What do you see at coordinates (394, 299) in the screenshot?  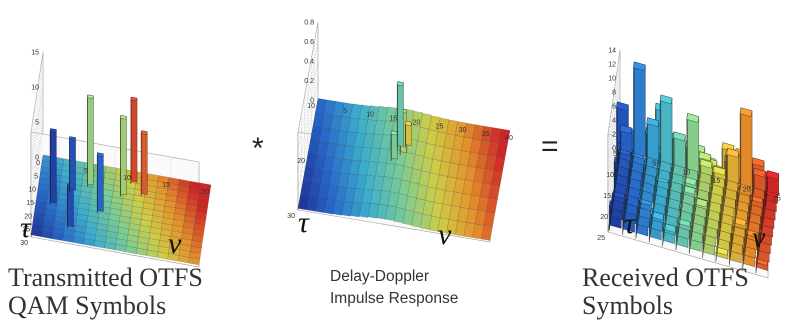 I see `caption-line: Impulse Response` at bounding box center [394, 299].